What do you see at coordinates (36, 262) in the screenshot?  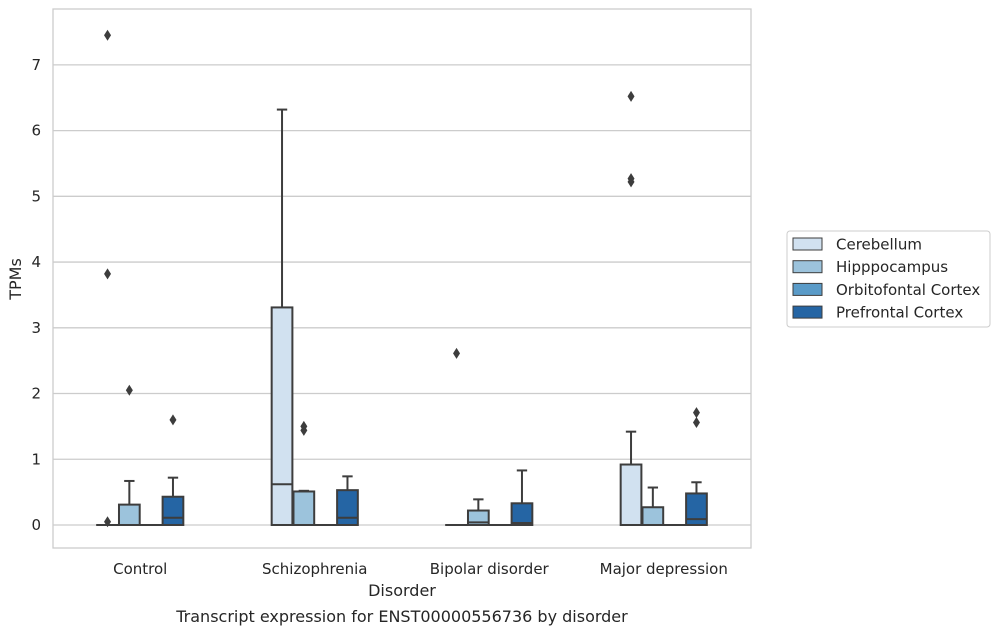 I see `y-tick-label: 4` at bounding box center [36, 262].